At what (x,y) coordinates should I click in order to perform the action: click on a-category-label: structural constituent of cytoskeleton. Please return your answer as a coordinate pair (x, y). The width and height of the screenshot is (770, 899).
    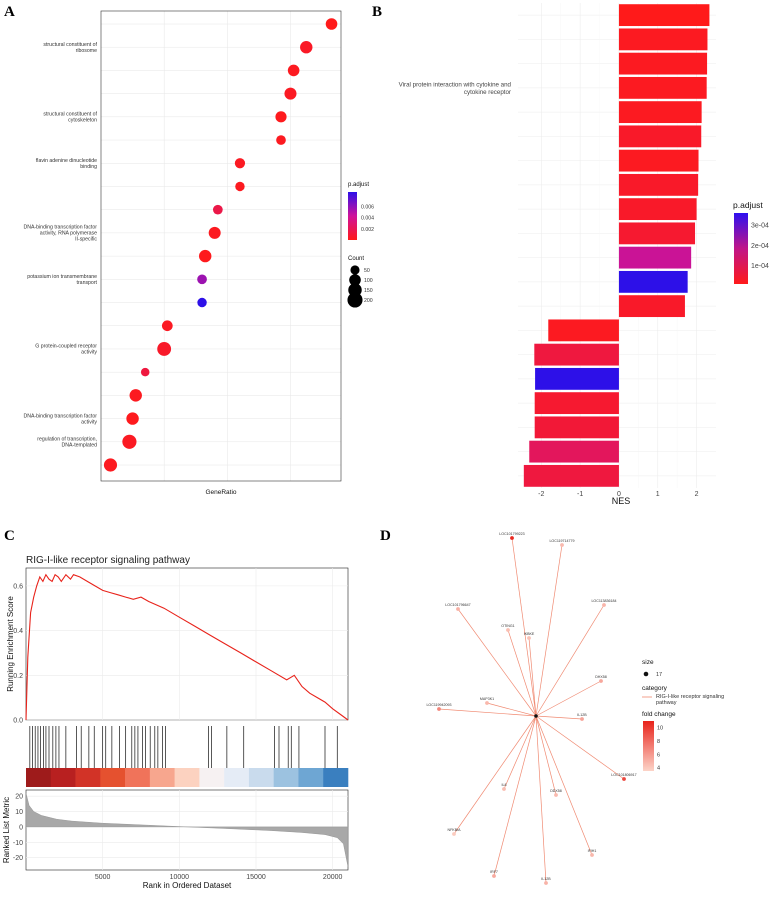
    Looking at the image, I should click on (70, 118).